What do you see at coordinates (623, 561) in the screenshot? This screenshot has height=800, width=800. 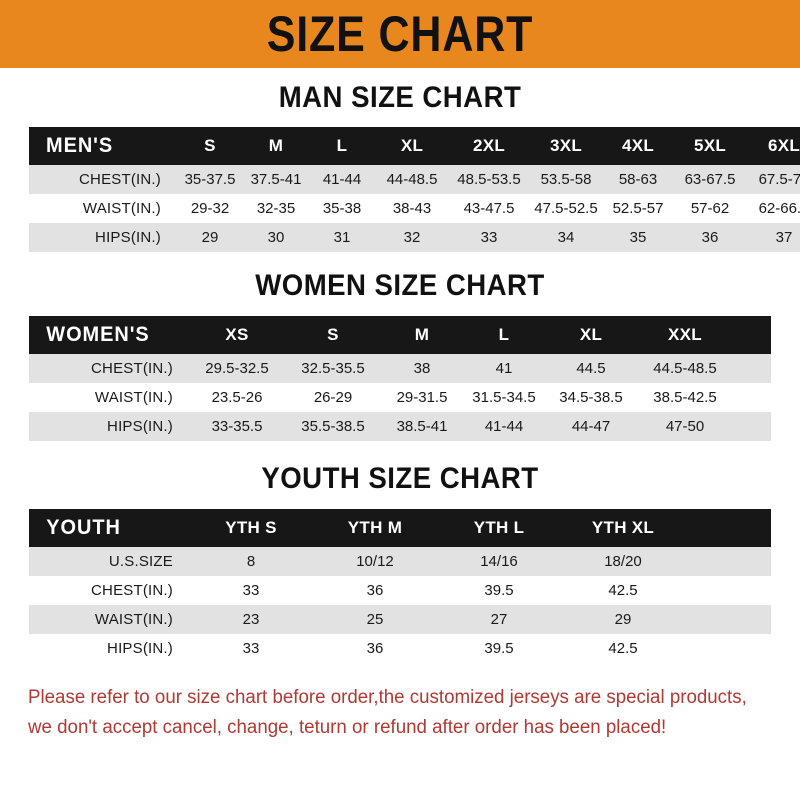 I see `table-cell: 18/20` at bounding box center [623, 561].